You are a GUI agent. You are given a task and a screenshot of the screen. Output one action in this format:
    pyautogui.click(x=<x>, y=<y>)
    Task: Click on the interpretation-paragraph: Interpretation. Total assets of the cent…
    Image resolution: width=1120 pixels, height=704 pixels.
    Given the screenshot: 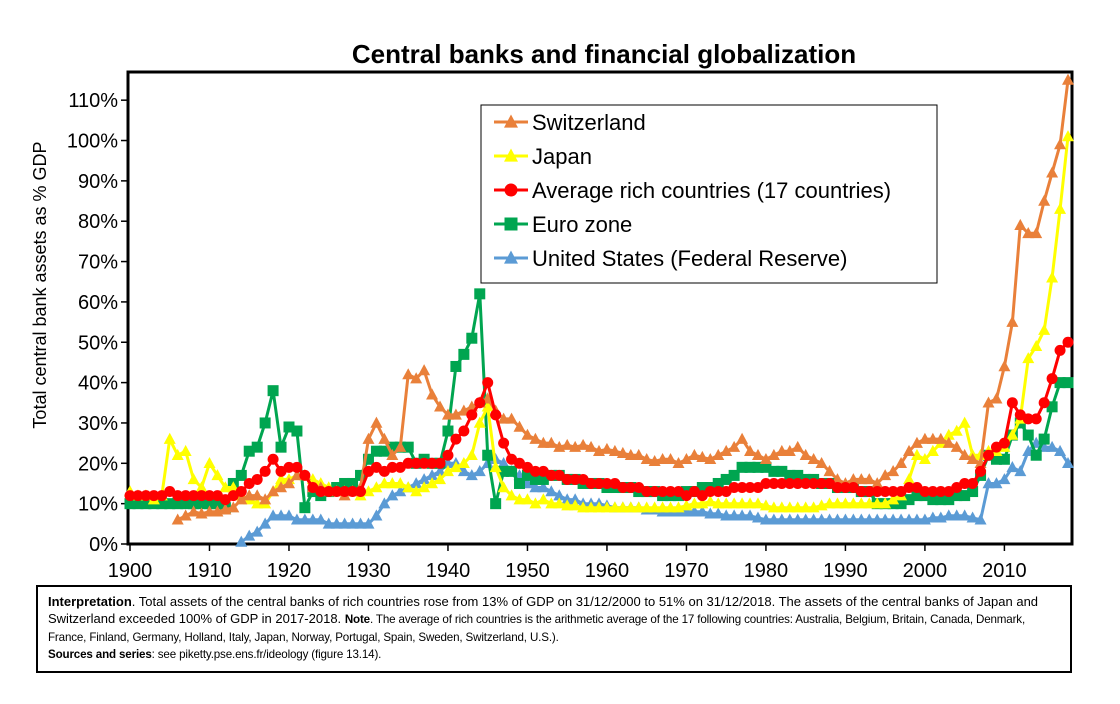 What is the action you would take?
    pyautogui.click(x=555, y=619)
    